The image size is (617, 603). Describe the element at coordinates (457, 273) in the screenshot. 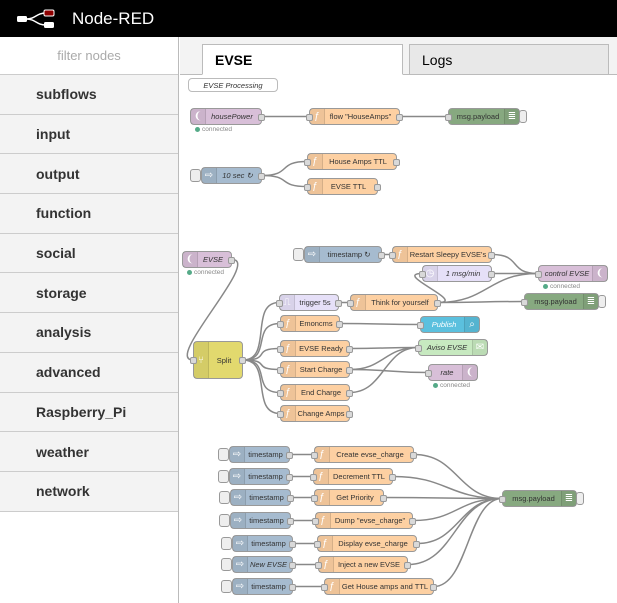

I see `delay-node: ◷ 1 msg/min` at that location.